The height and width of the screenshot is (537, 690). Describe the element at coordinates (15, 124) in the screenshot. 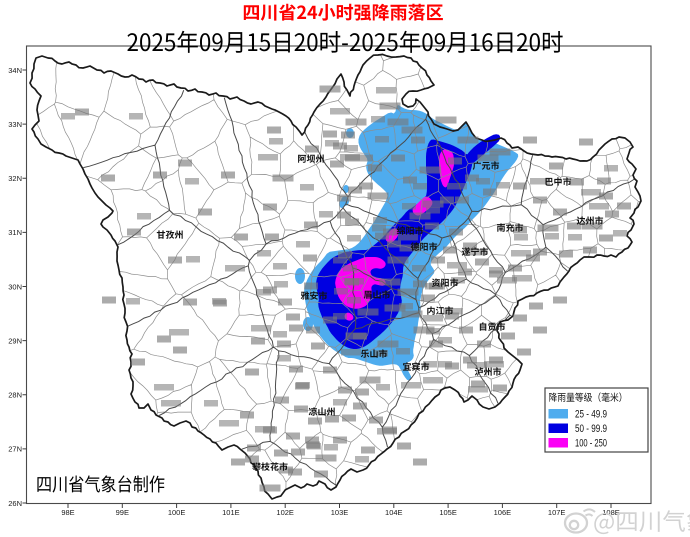

I see `svg-text: 33N` at that location.